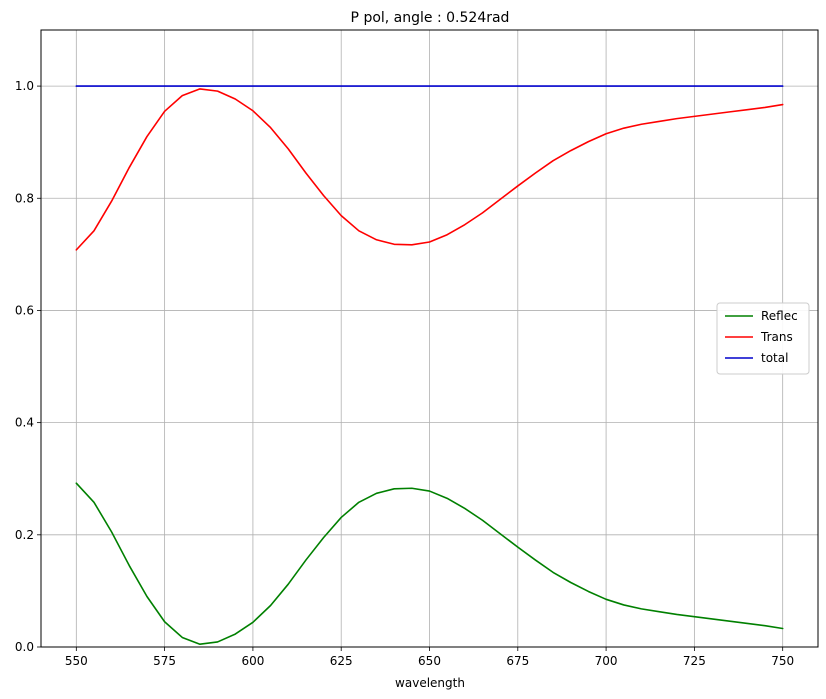 Image resolution: width=826 pixels, height=699 pixels. What do you see at coordinates (24, 86) in the screenshot?
I see `y-tick-label: 1.0` at bounding box center [24, 86].